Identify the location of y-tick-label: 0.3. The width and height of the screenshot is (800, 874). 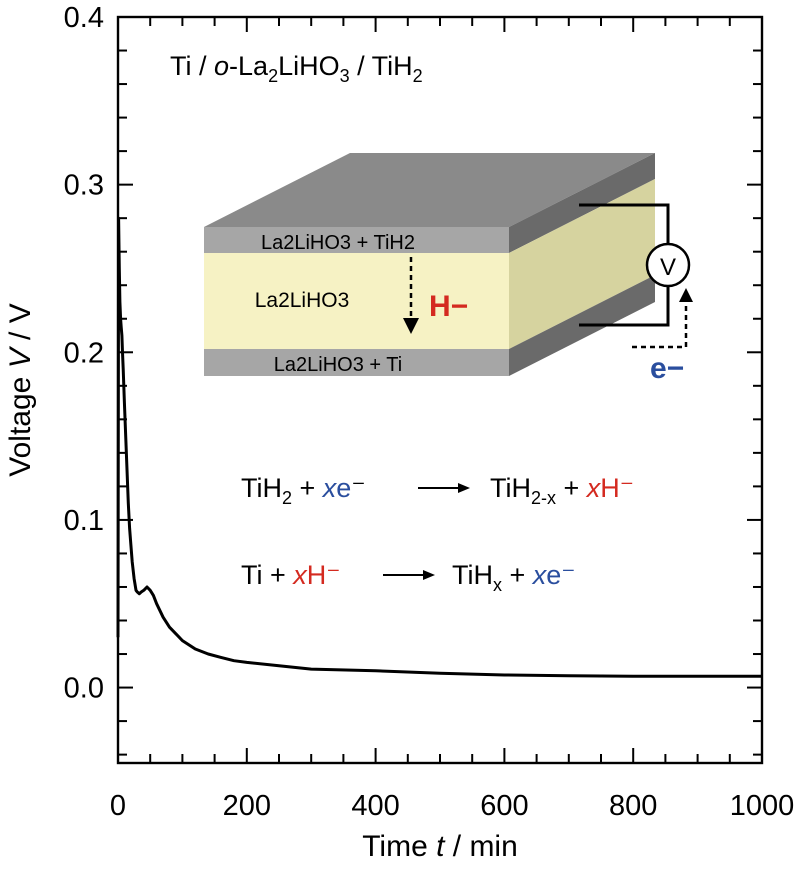
(84, 186).